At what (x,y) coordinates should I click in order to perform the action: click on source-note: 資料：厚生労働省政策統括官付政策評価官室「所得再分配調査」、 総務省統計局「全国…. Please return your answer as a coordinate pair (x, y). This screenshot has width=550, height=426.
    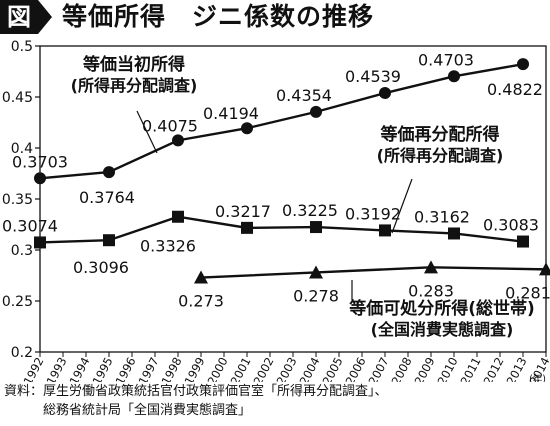
    Looking at the image, I should click on (196, 401).